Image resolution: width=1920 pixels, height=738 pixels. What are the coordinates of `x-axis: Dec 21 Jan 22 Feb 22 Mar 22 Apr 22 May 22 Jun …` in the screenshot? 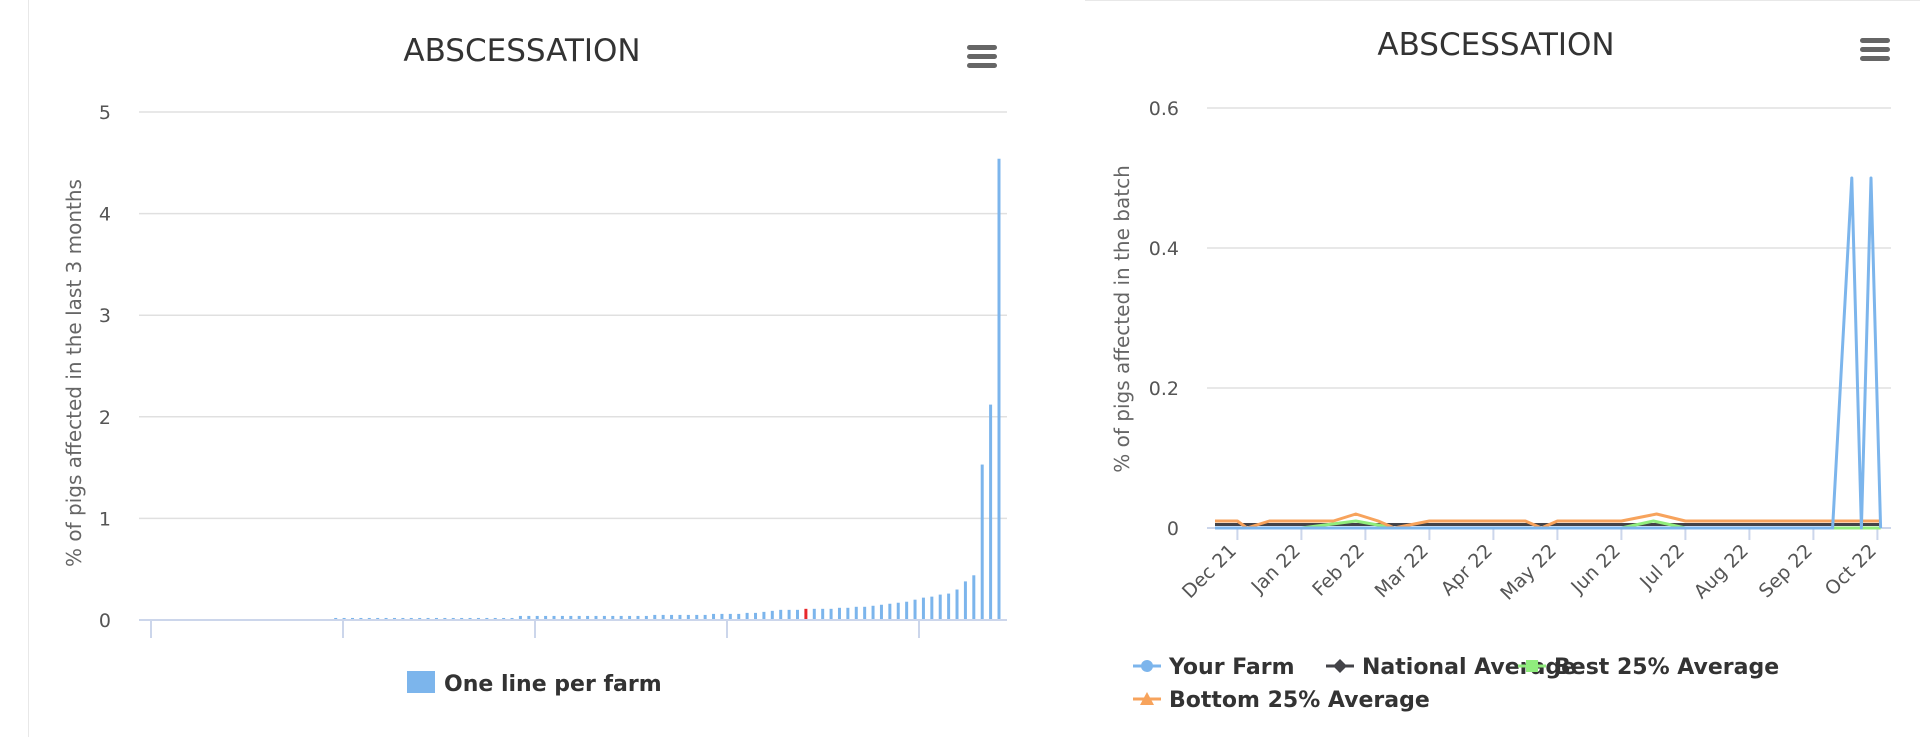 It's located at (1534, 566).